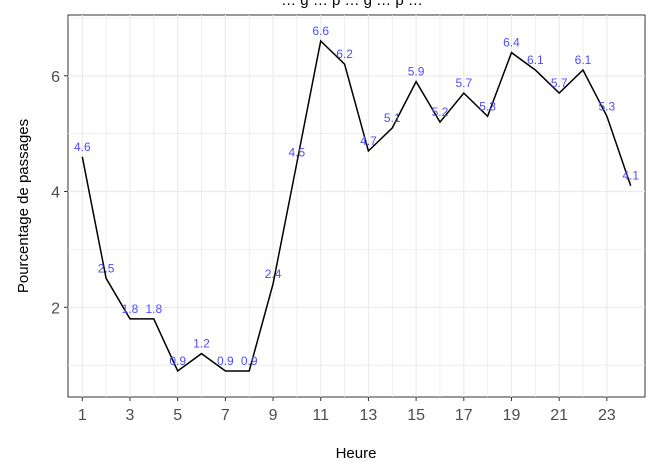 Image resolution: width=649 pixels, height=463 pixels. I want to click on data-label: 4.1, so click(630, 176).